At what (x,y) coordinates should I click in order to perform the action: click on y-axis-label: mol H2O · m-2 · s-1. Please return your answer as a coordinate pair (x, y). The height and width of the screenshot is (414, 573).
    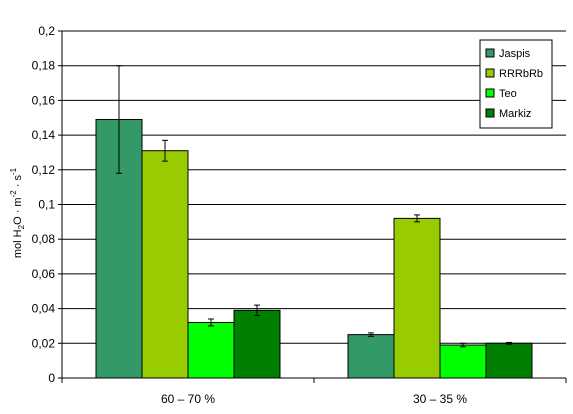
    Looking at the image, I should click on (17, 212).